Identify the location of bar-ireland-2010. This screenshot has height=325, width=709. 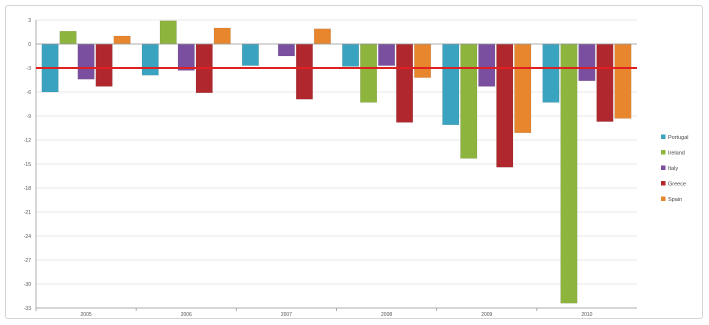
(569, 173).